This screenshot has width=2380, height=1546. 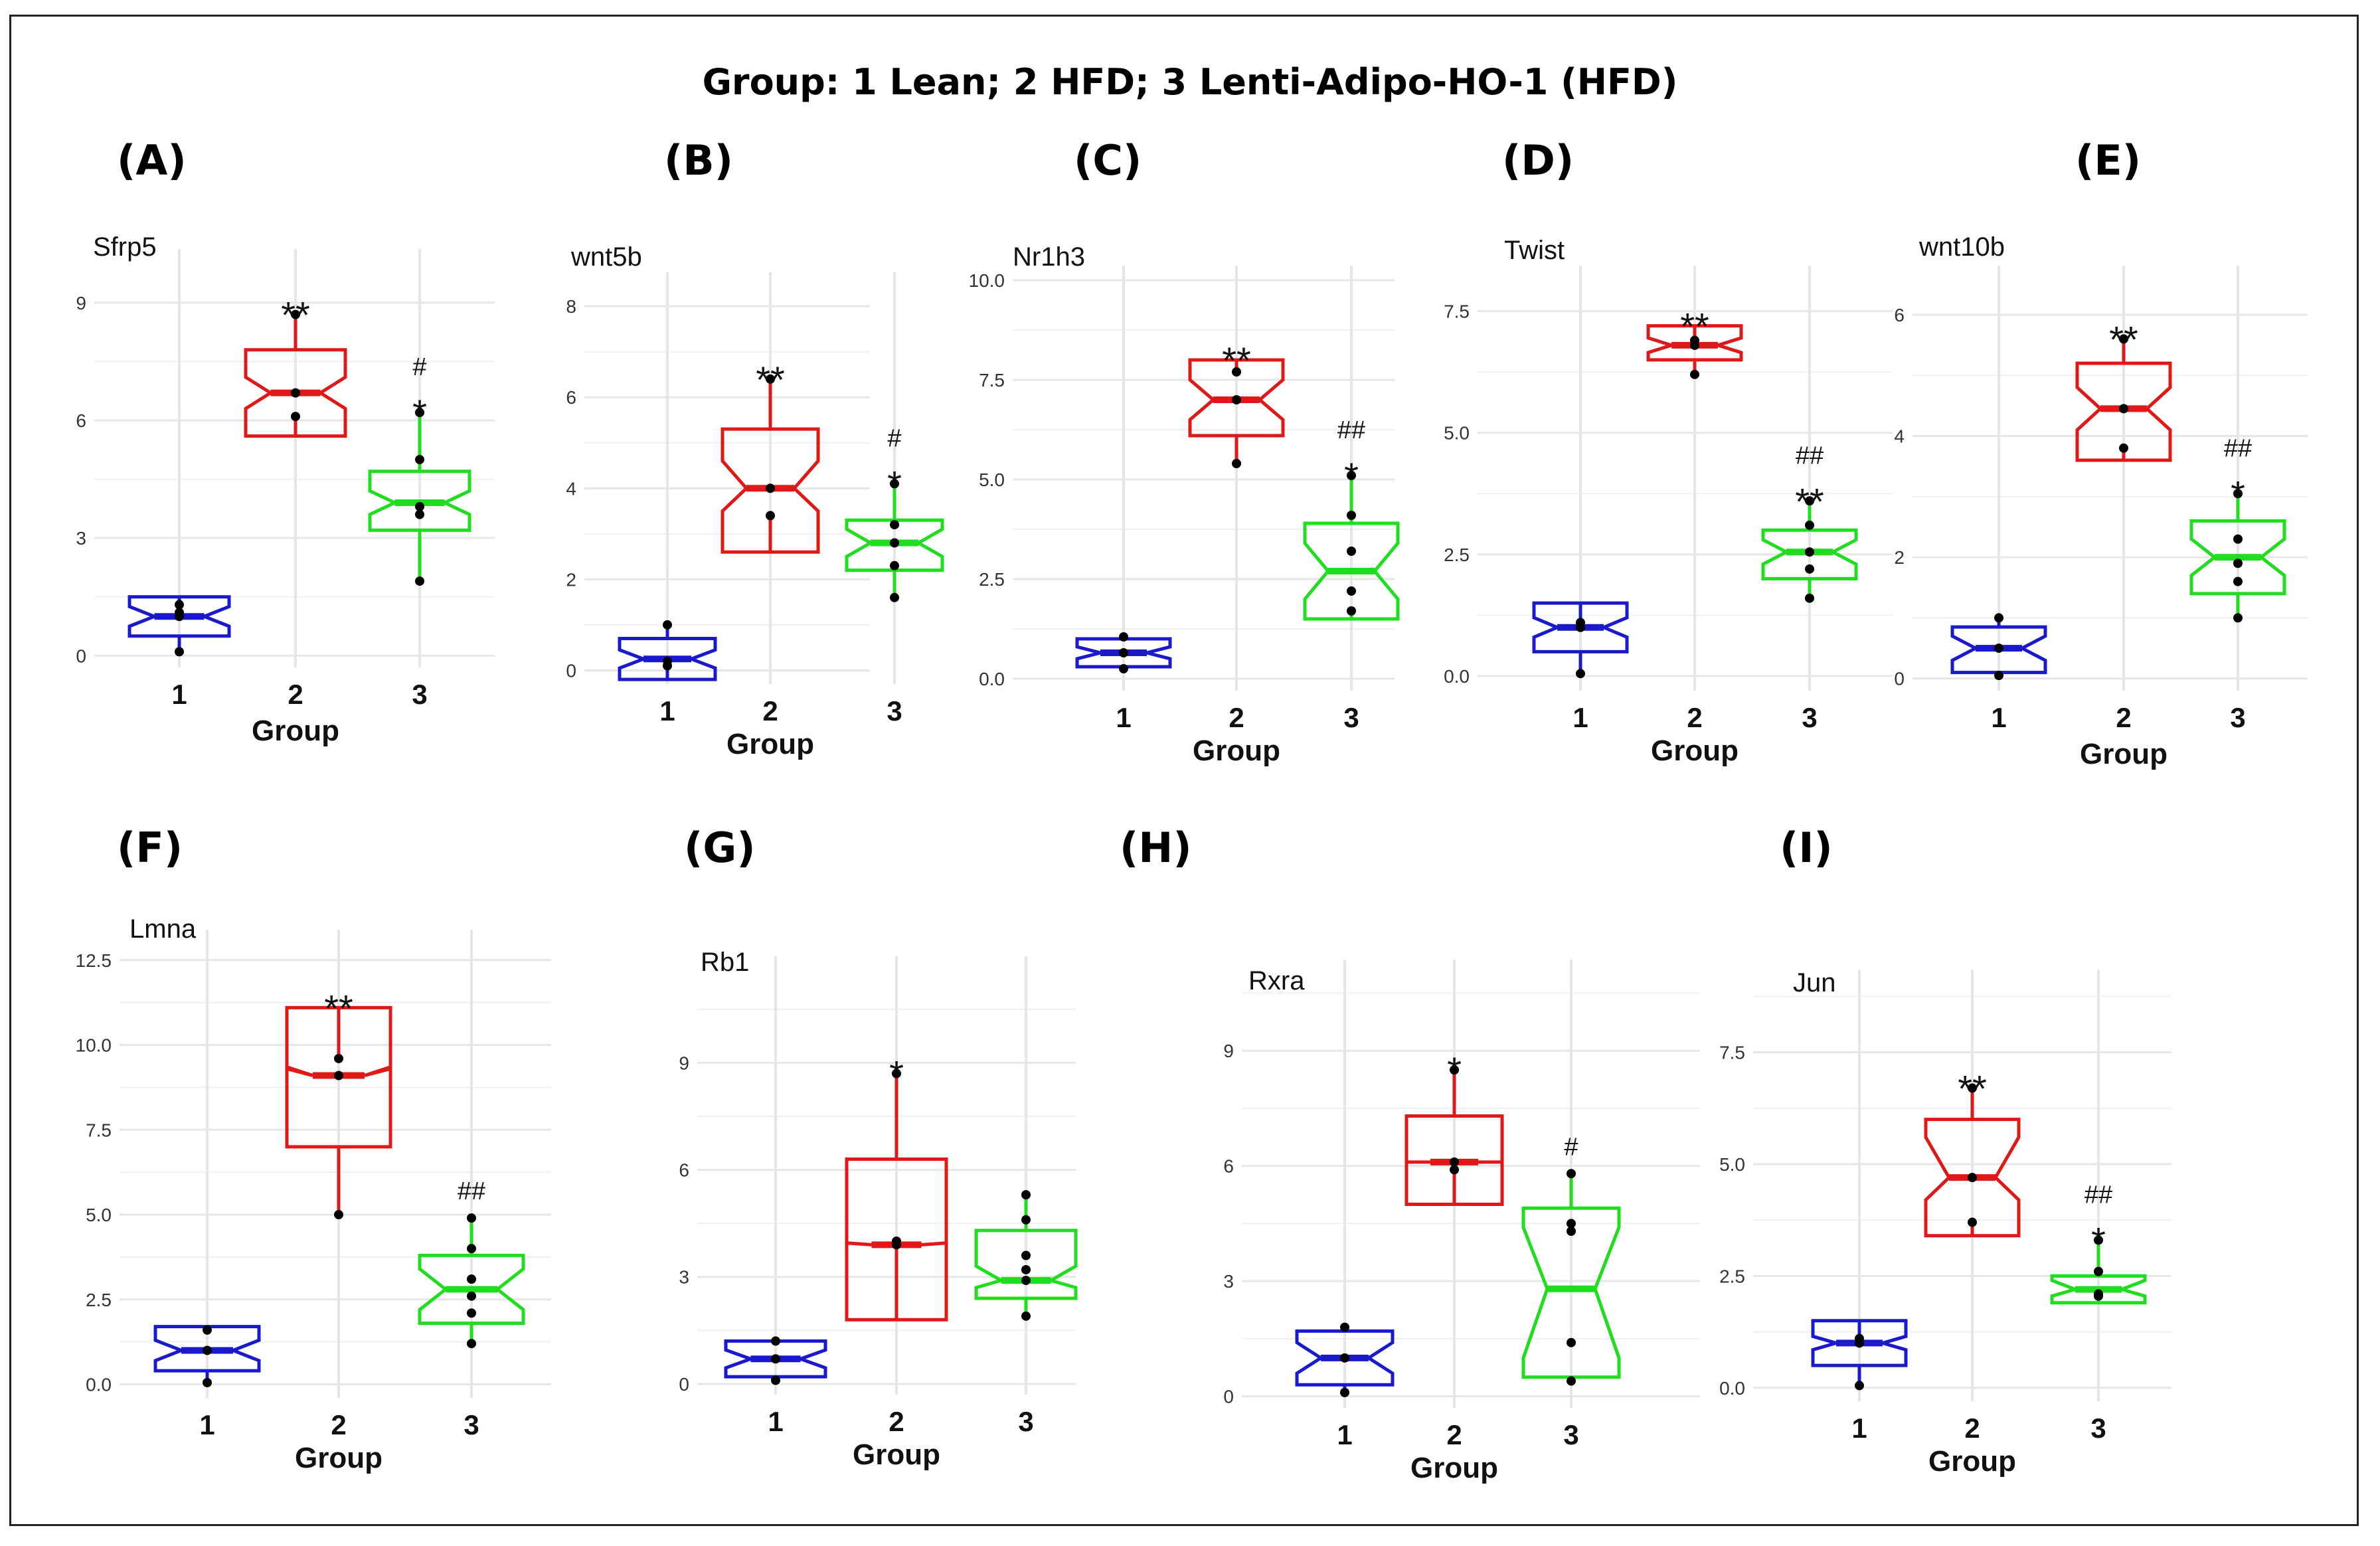 I want to click on panel-letter-e: (E), so click(x=2108, y=160).